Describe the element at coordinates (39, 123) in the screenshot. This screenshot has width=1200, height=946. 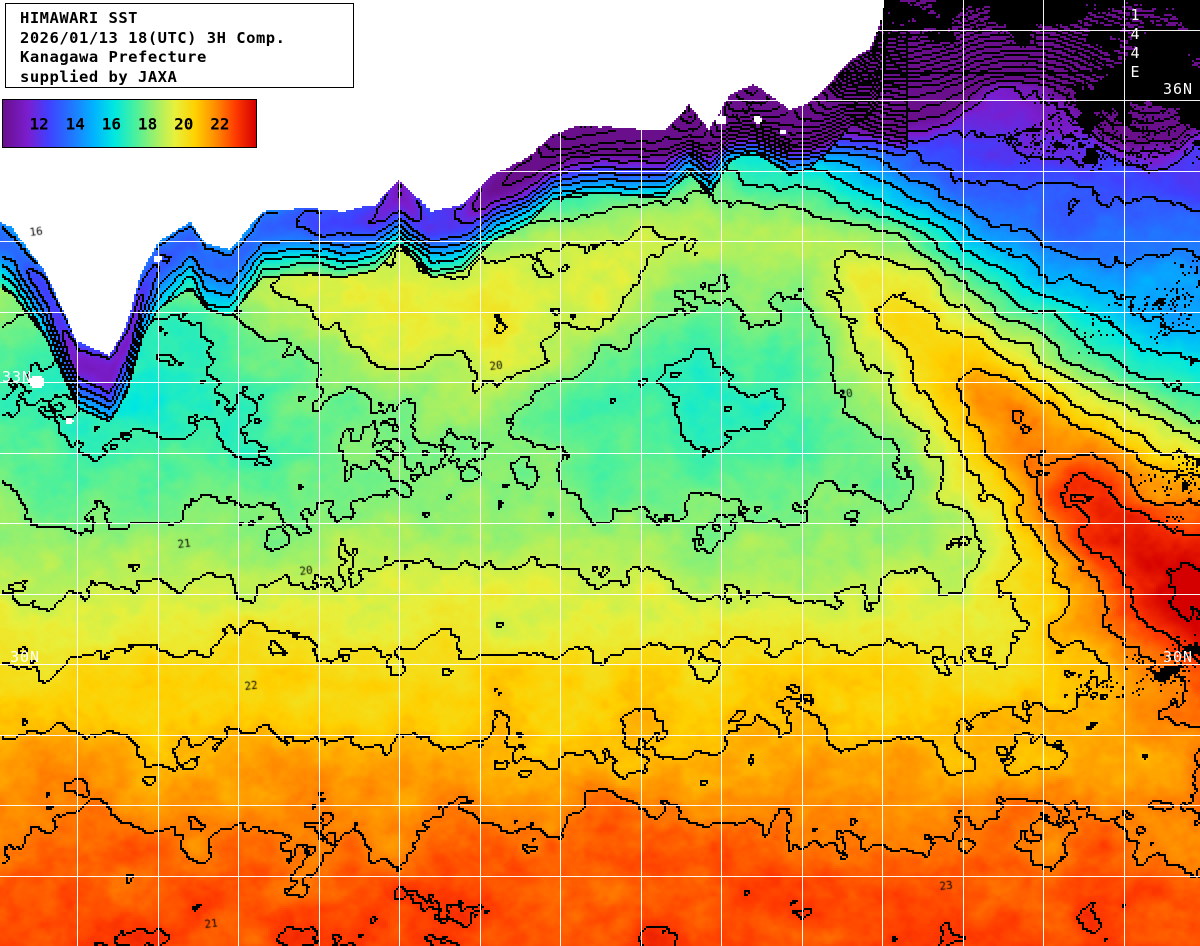
I see `colorbar-tick-12: 12` at that location.